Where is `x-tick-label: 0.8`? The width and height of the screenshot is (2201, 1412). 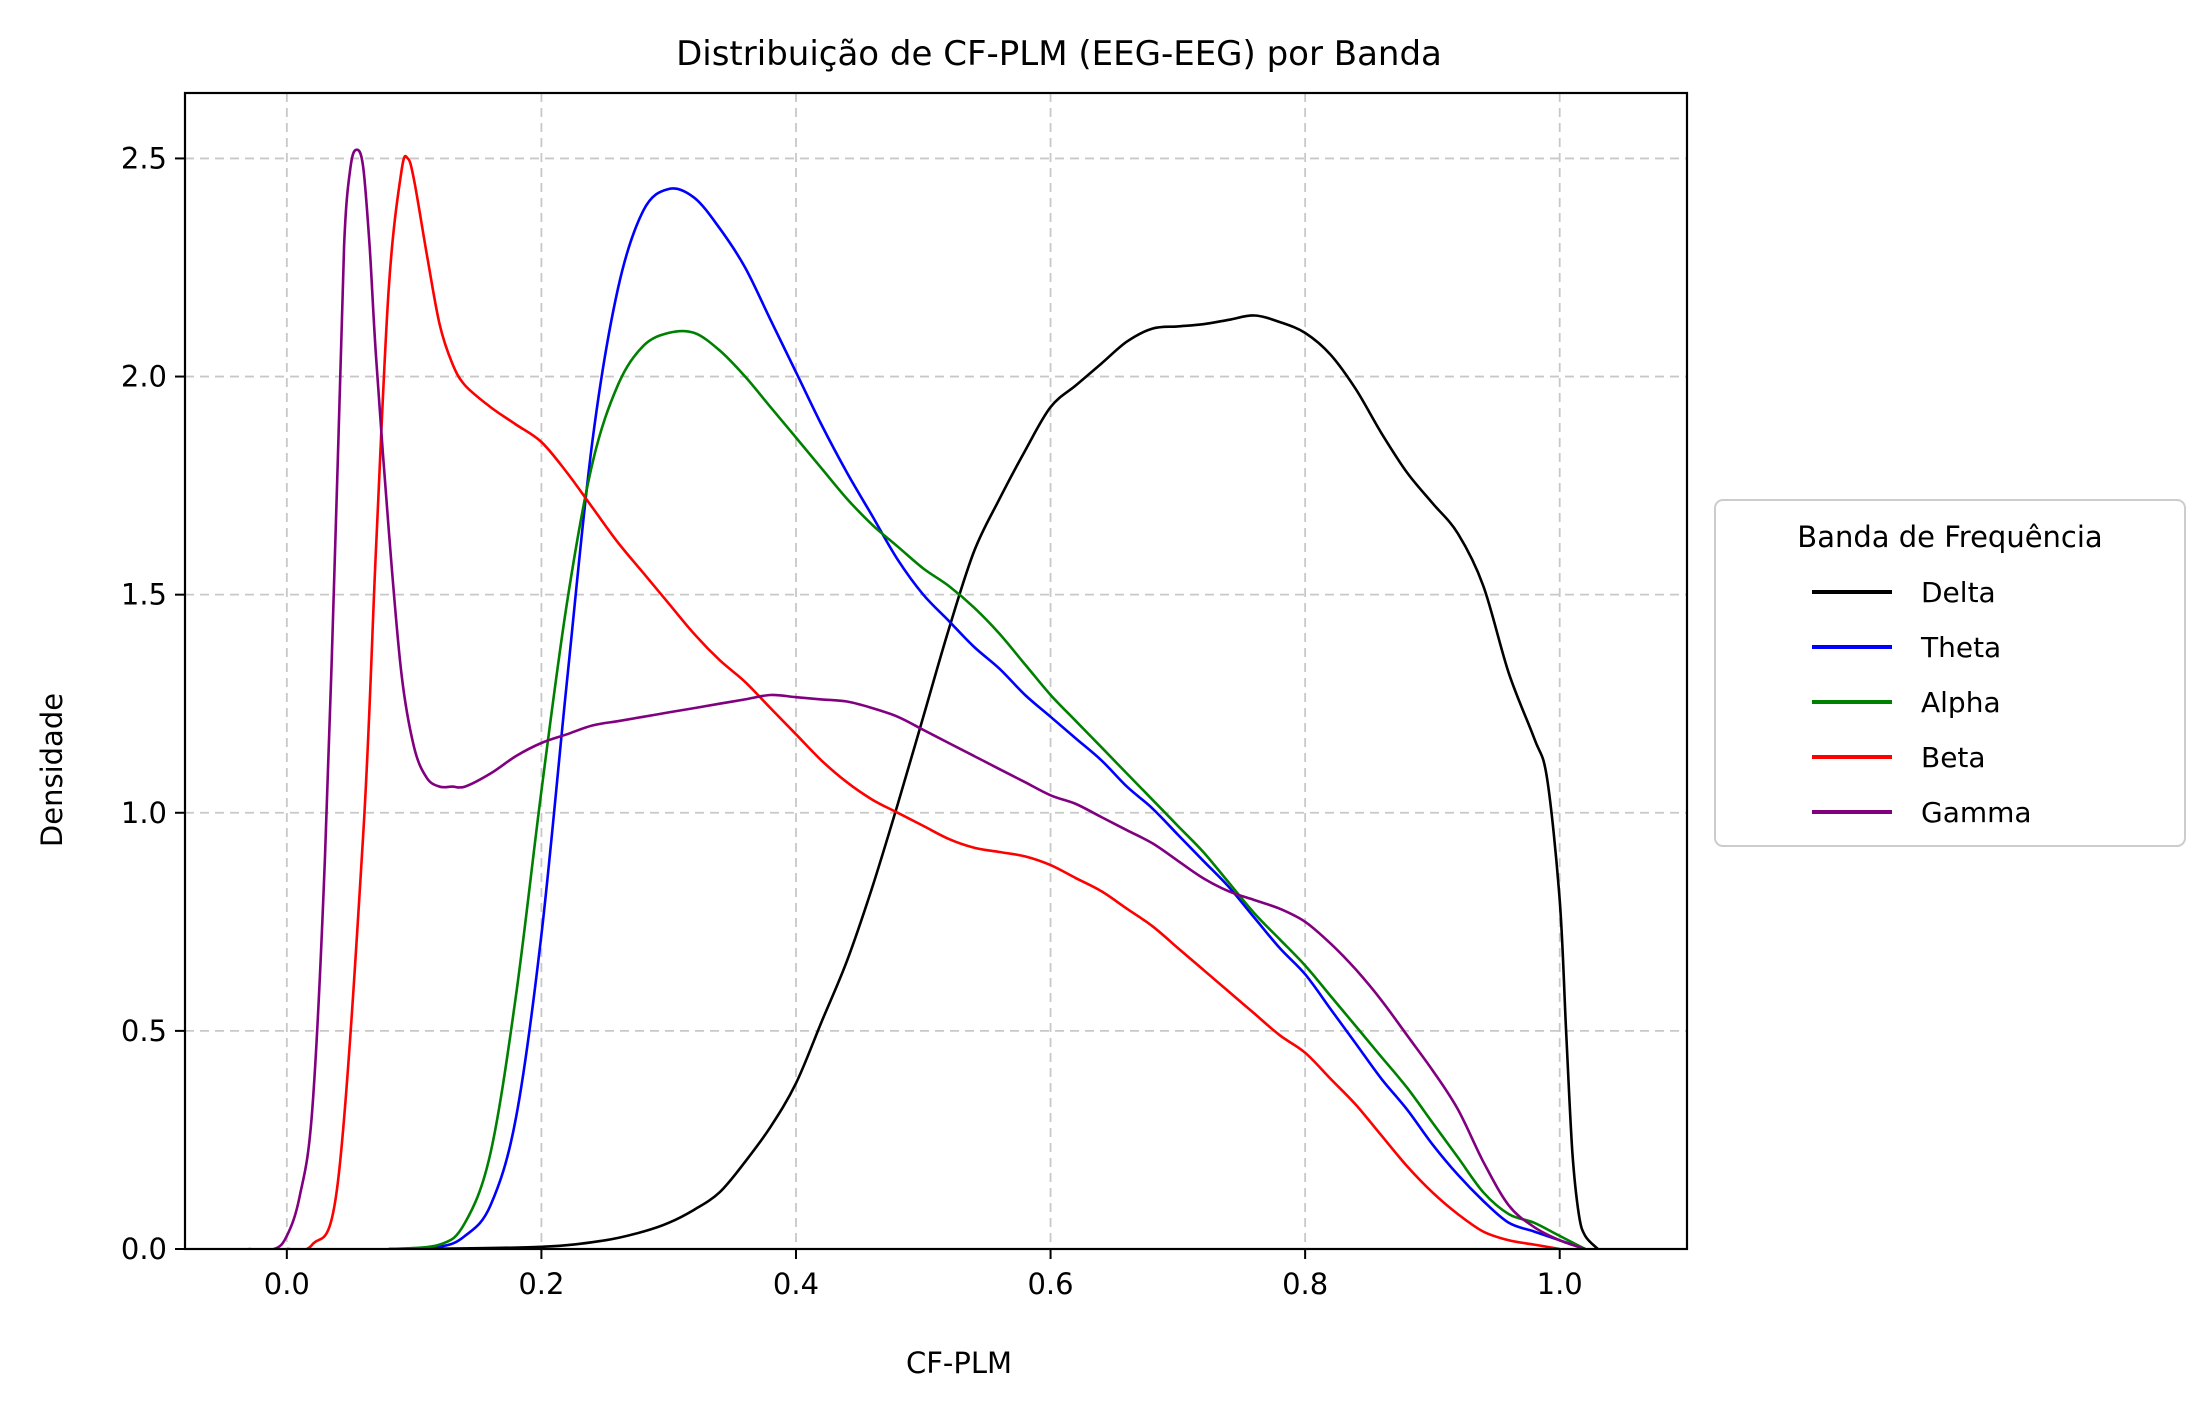 x-tick-label: 0.8 is located at coordinates (1305, 1284).